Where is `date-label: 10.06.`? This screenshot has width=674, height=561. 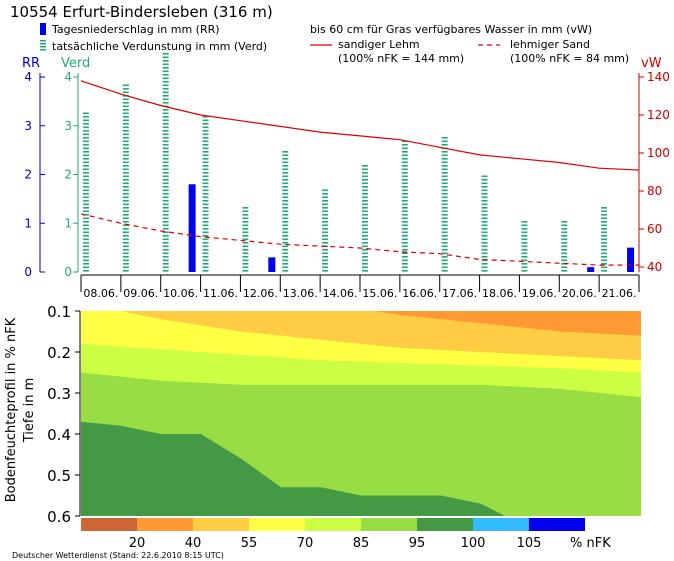 date-label: 10.06. is located at coordinates (180, 293).